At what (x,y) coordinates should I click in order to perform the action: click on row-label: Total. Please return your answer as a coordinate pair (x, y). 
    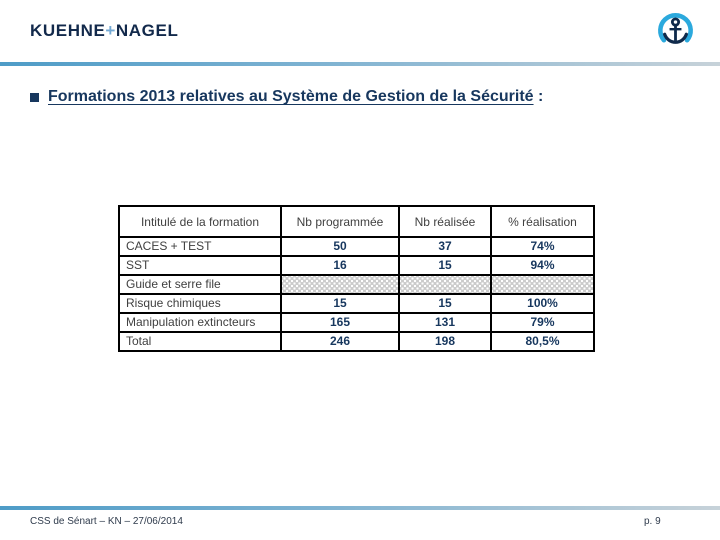
    Looking at the image, I should click on (200, 341).